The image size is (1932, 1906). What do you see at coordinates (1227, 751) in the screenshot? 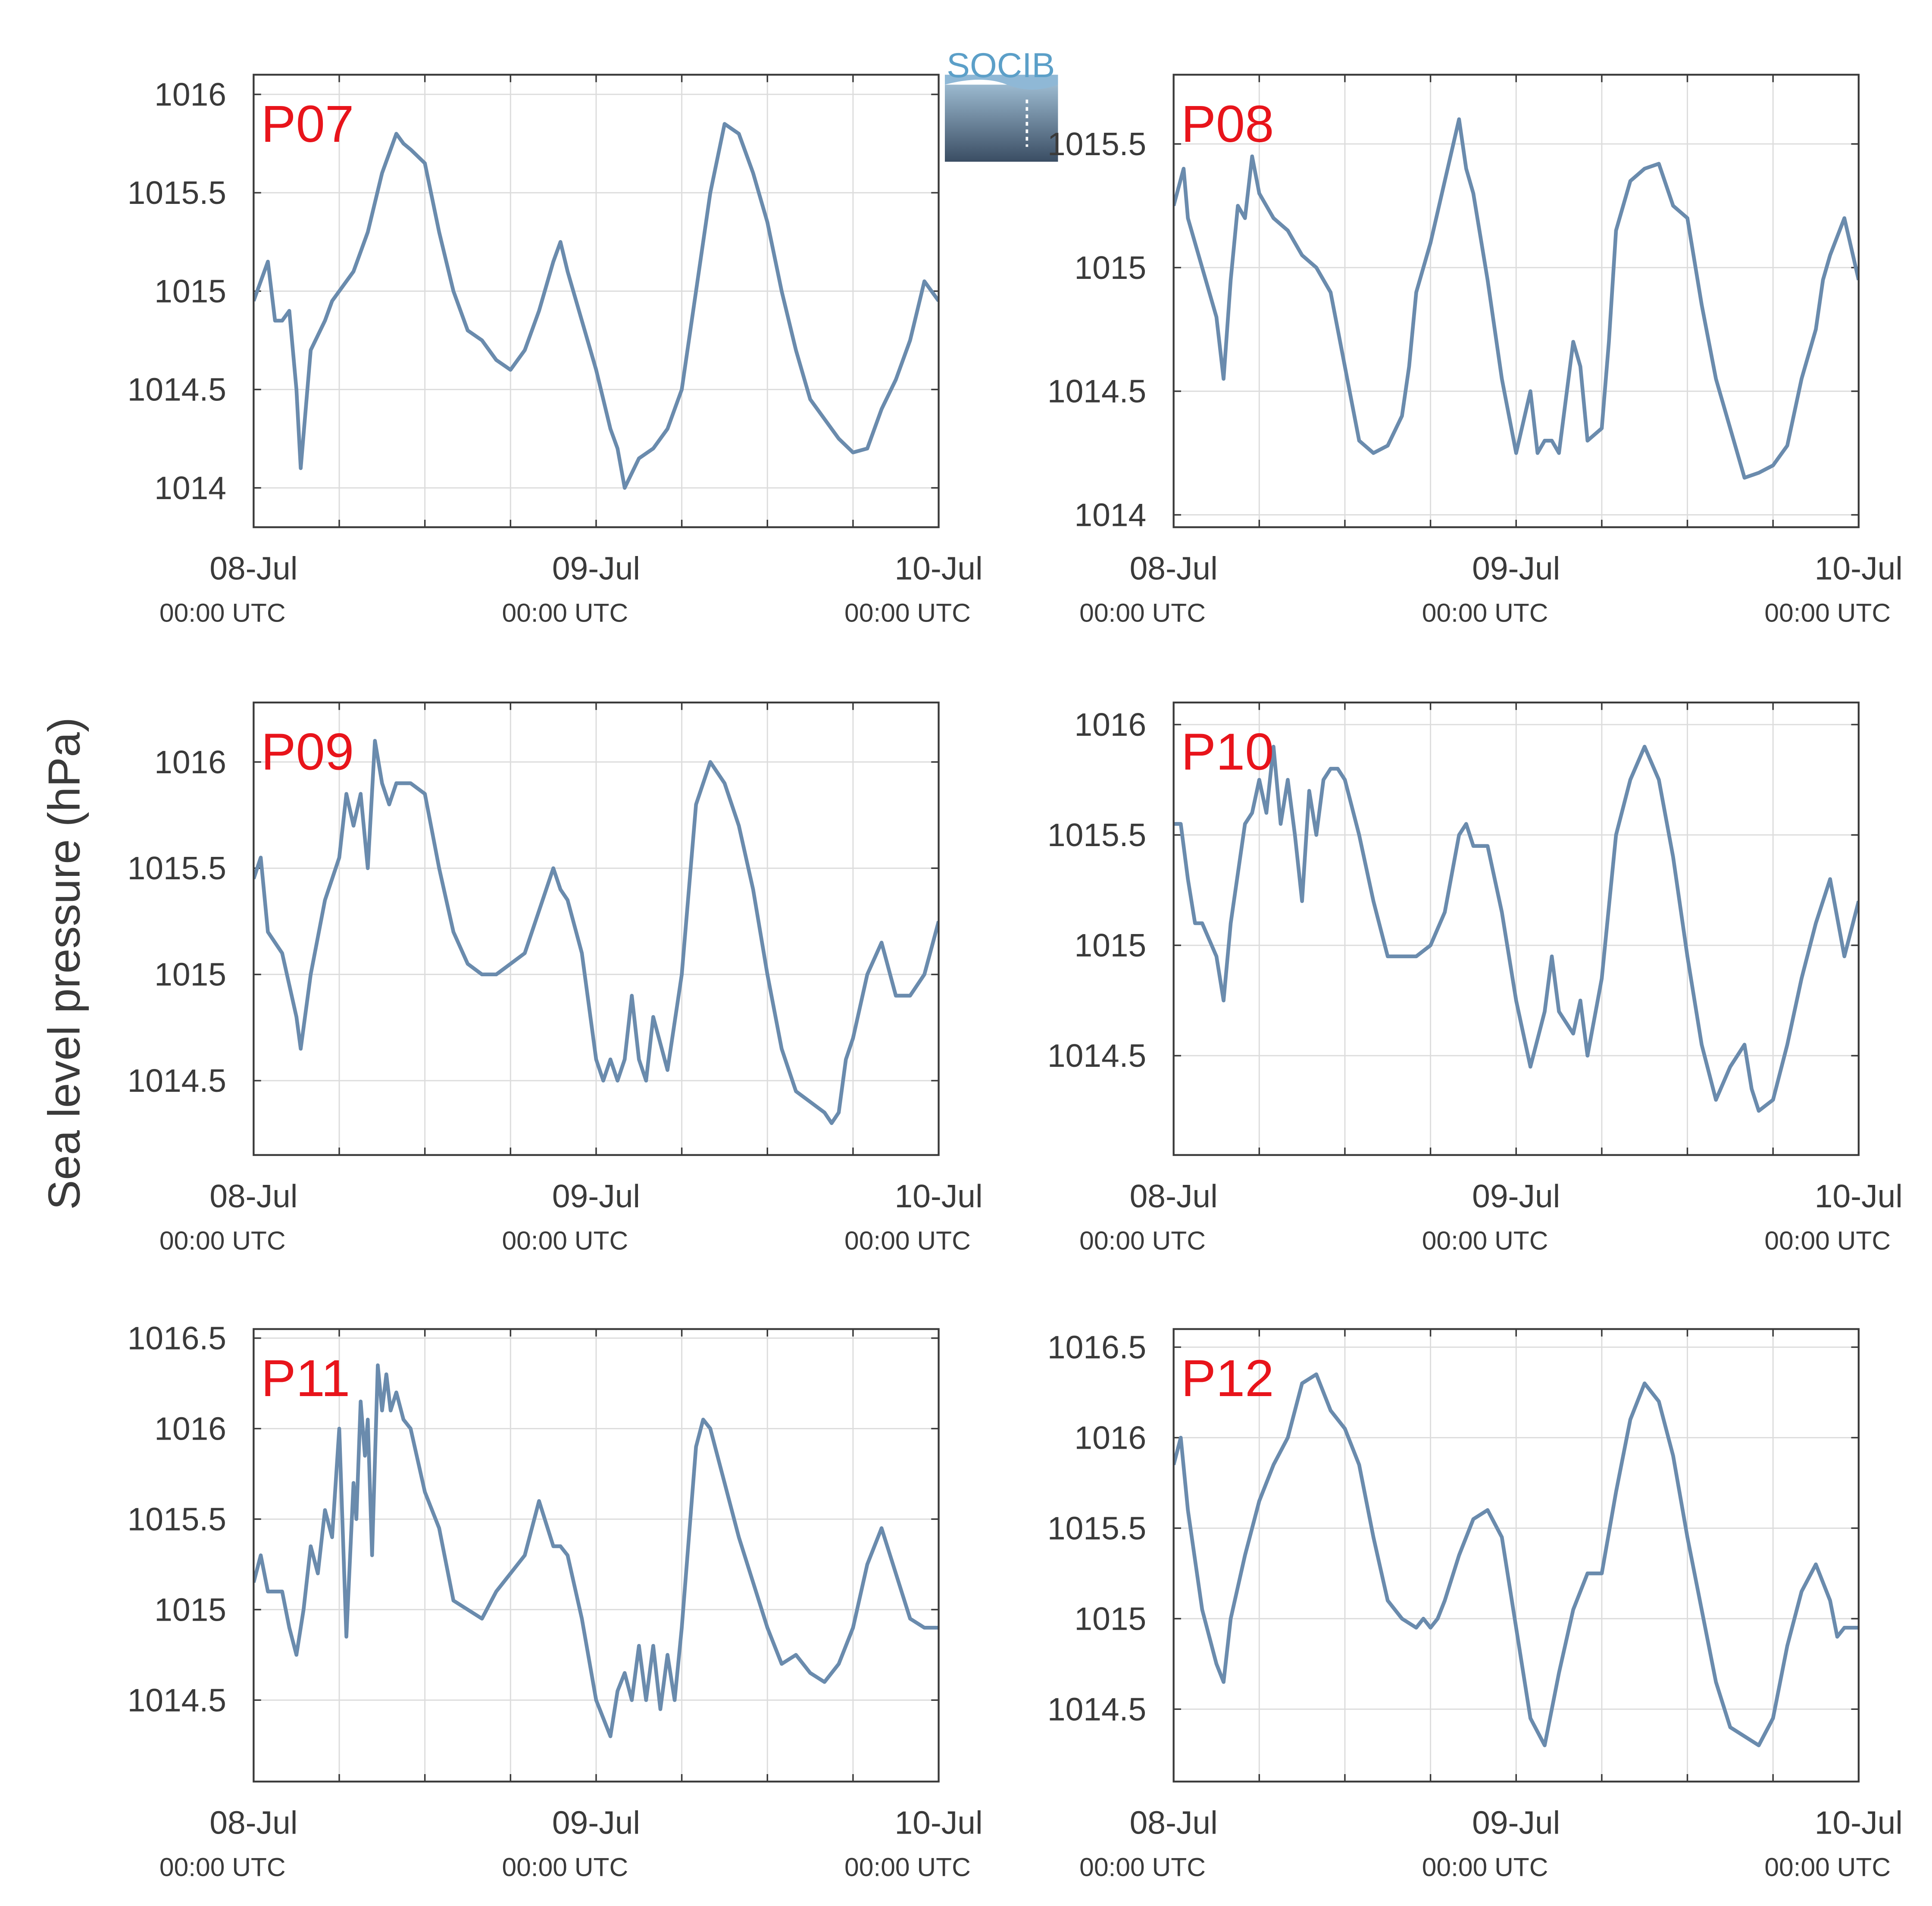
I see `panel-label: P10` at bounding box center [1227, 751].